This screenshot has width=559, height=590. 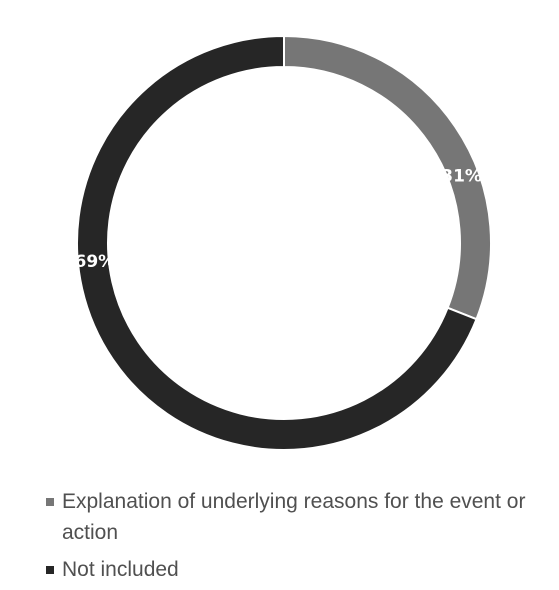 I want to click on legend-item-not-included: Not included, so click(x=296, y=569).